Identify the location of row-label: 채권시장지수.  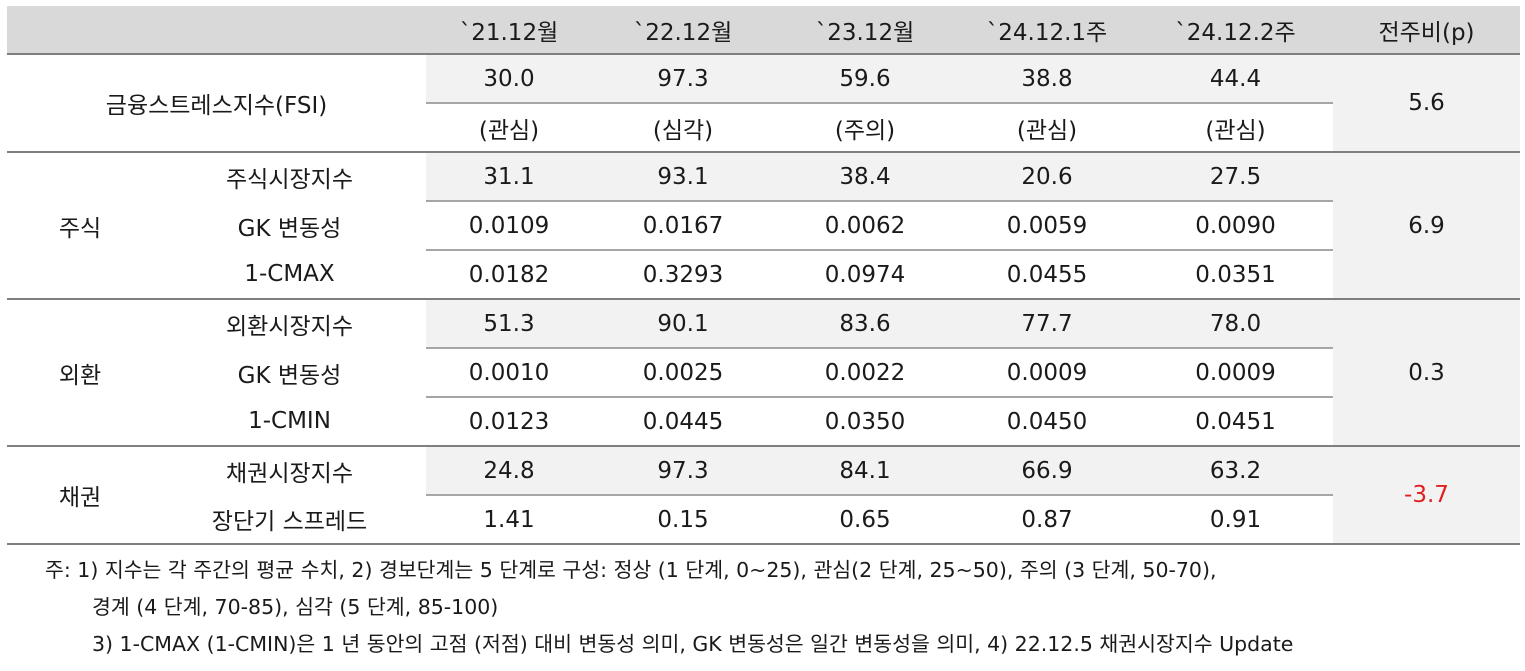
(289, 474).